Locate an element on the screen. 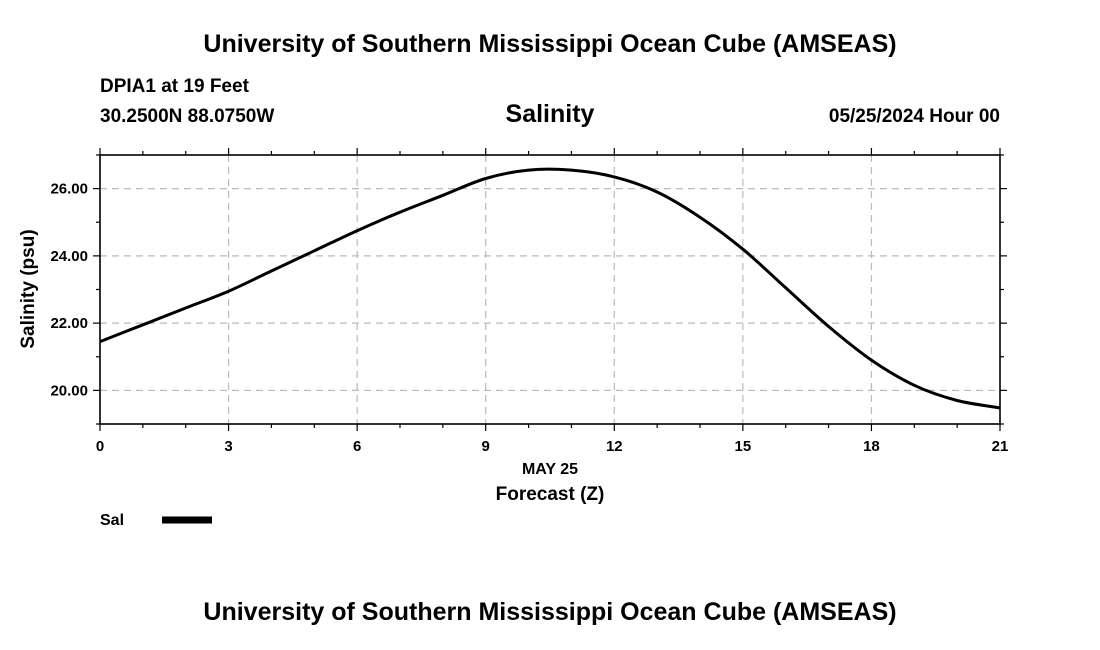 The height and width of the screenshot is (650, 1100). y-tick-label: 20.00 is located at coordinates (69, 390).